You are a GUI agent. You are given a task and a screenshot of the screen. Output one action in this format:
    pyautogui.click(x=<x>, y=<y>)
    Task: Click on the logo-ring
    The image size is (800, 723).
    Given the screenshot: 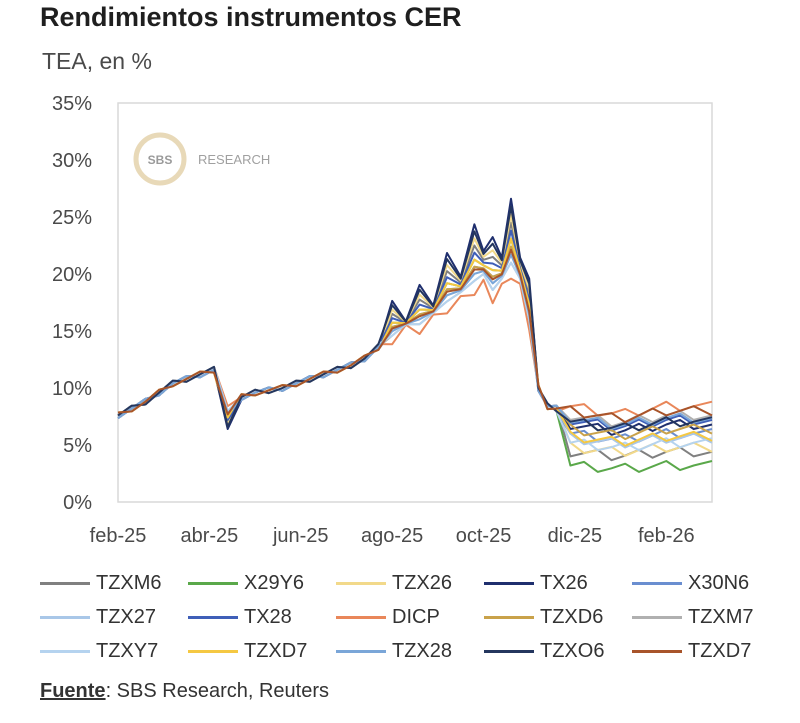 What is the action you would take?
    pyautogui.click(x=160, y=159)
    